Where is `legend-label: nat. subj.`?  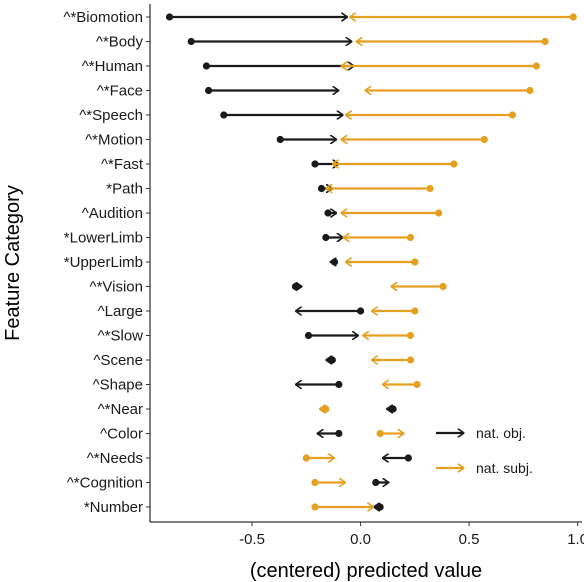
legend-label: nat. subj. is located at coordinates (504, 468).